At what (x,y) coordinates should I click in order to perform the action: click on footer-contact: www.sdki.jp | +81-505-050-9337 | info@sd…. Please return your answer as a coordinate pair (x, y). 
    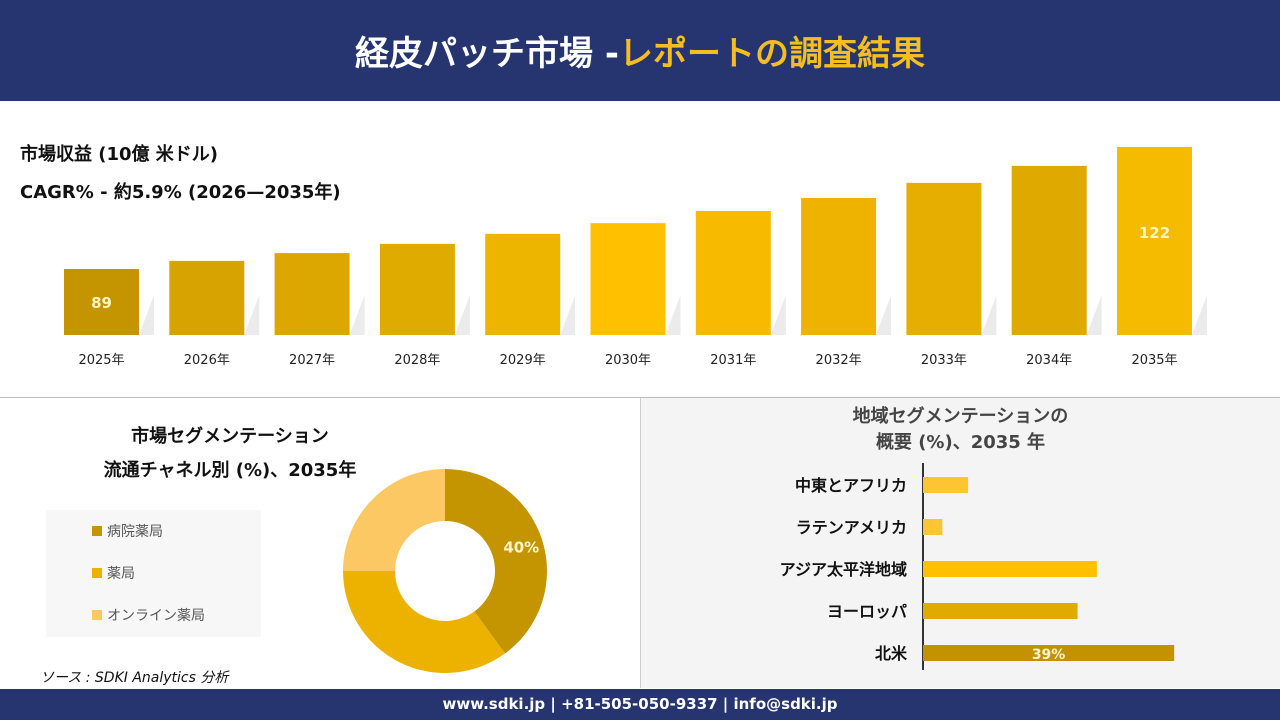
    Looking at the image, I should click on (640, 704).